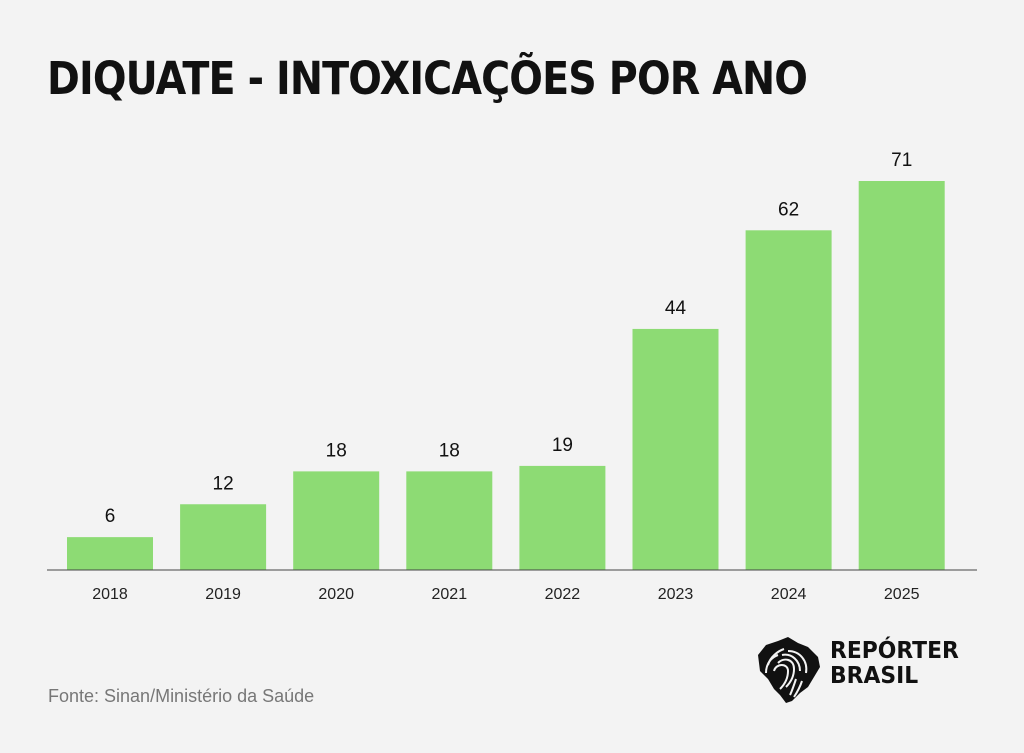  What do you see at coordinates (336, 594) in the screenshot?
I see `x-tick-label: 2020` at bounding box center [336, 594].